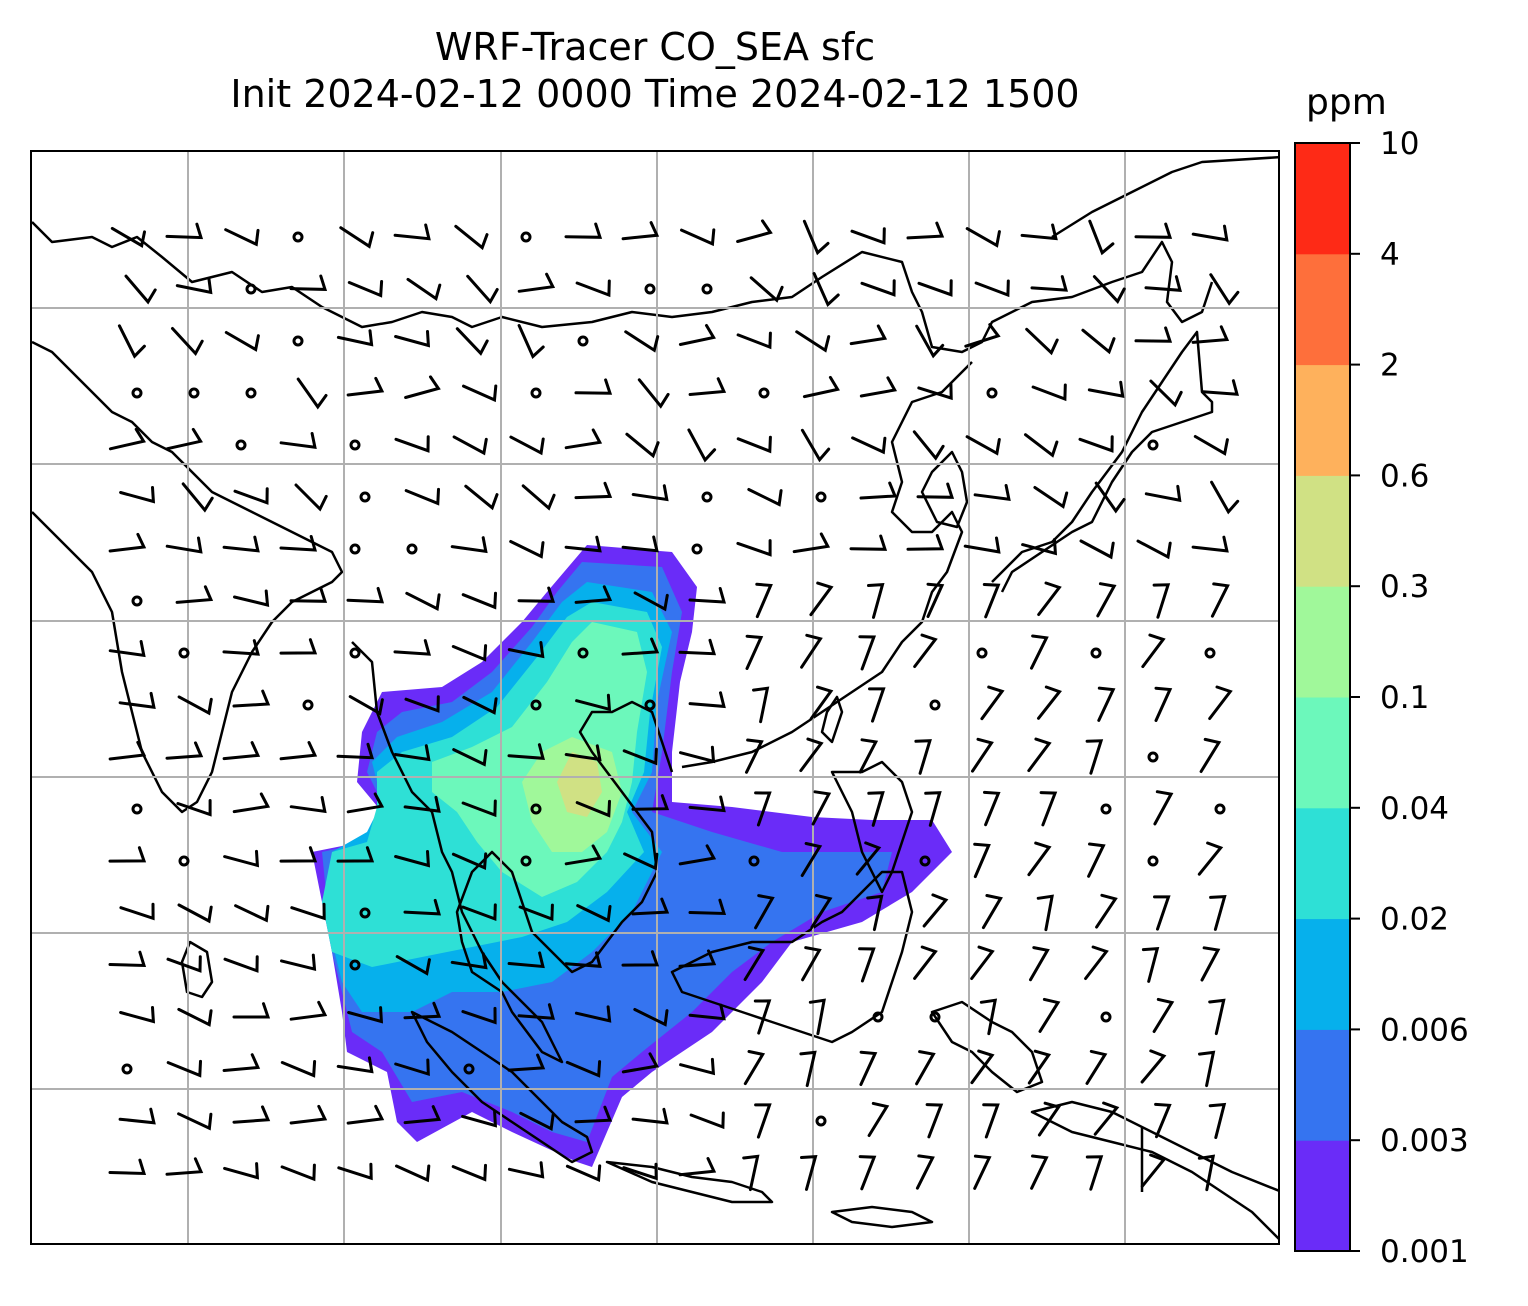 The height and width of the screenshot is (1306, 1528). What do you see at coordinates (689, 1182) in the screenshot?
I see `coastline-java` at bounding box center [689, 1182].